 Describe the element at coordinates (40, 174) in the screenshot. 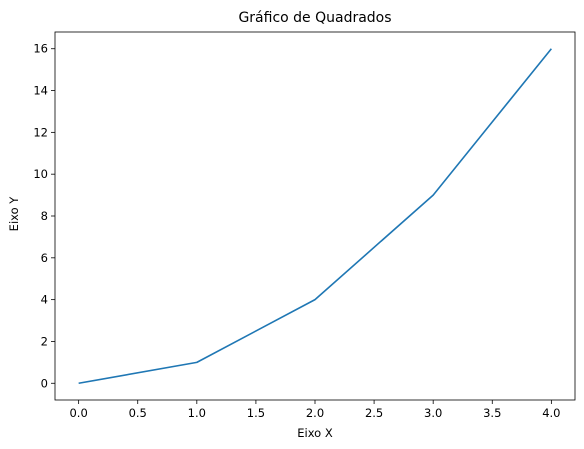

I see `y-tick-label: 10` at that location.